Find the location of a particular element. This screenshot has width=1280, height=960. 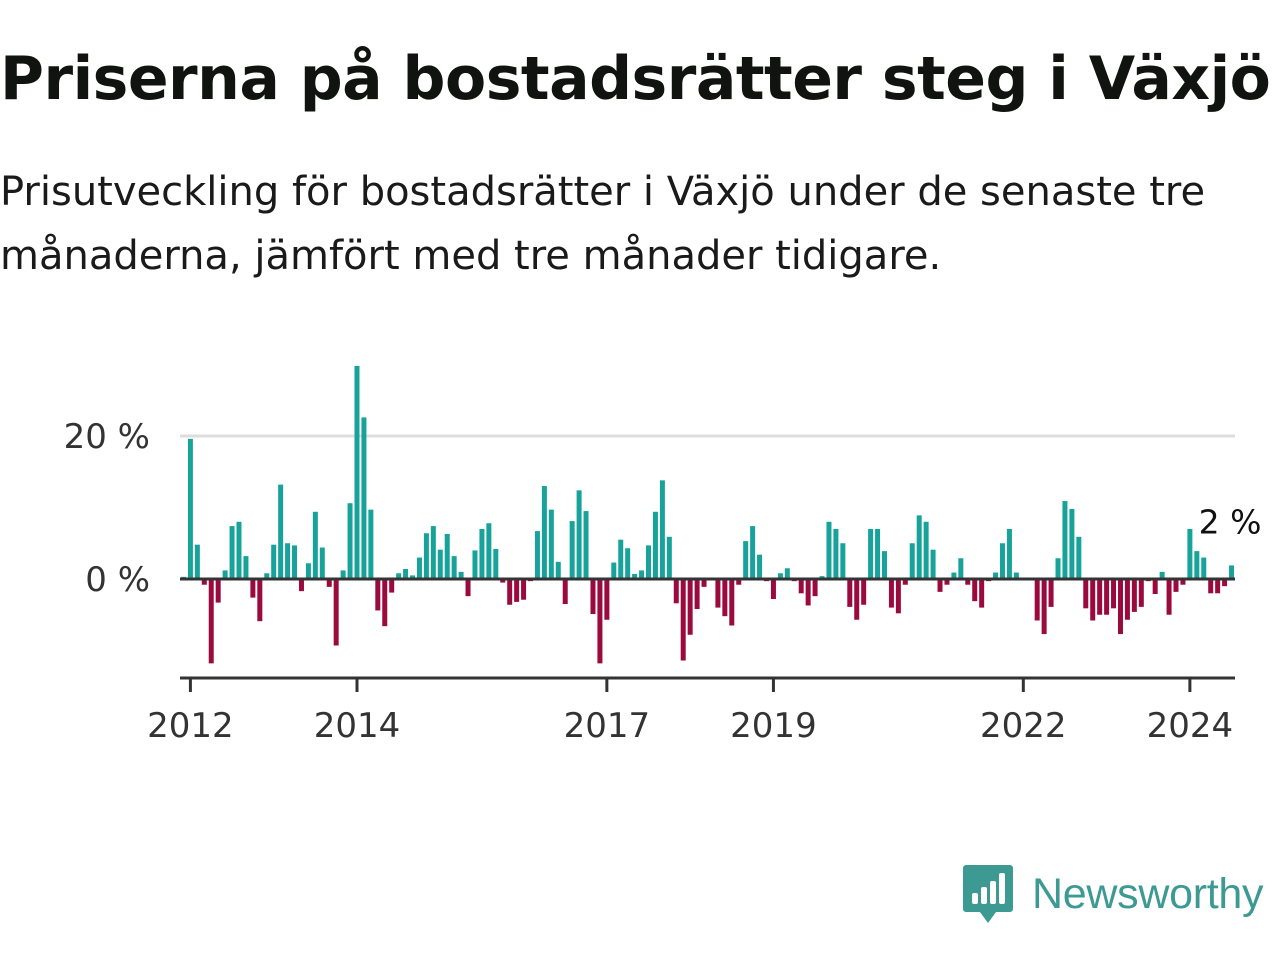

x-tick-label: 2019 is located at coordinates (773, 726).